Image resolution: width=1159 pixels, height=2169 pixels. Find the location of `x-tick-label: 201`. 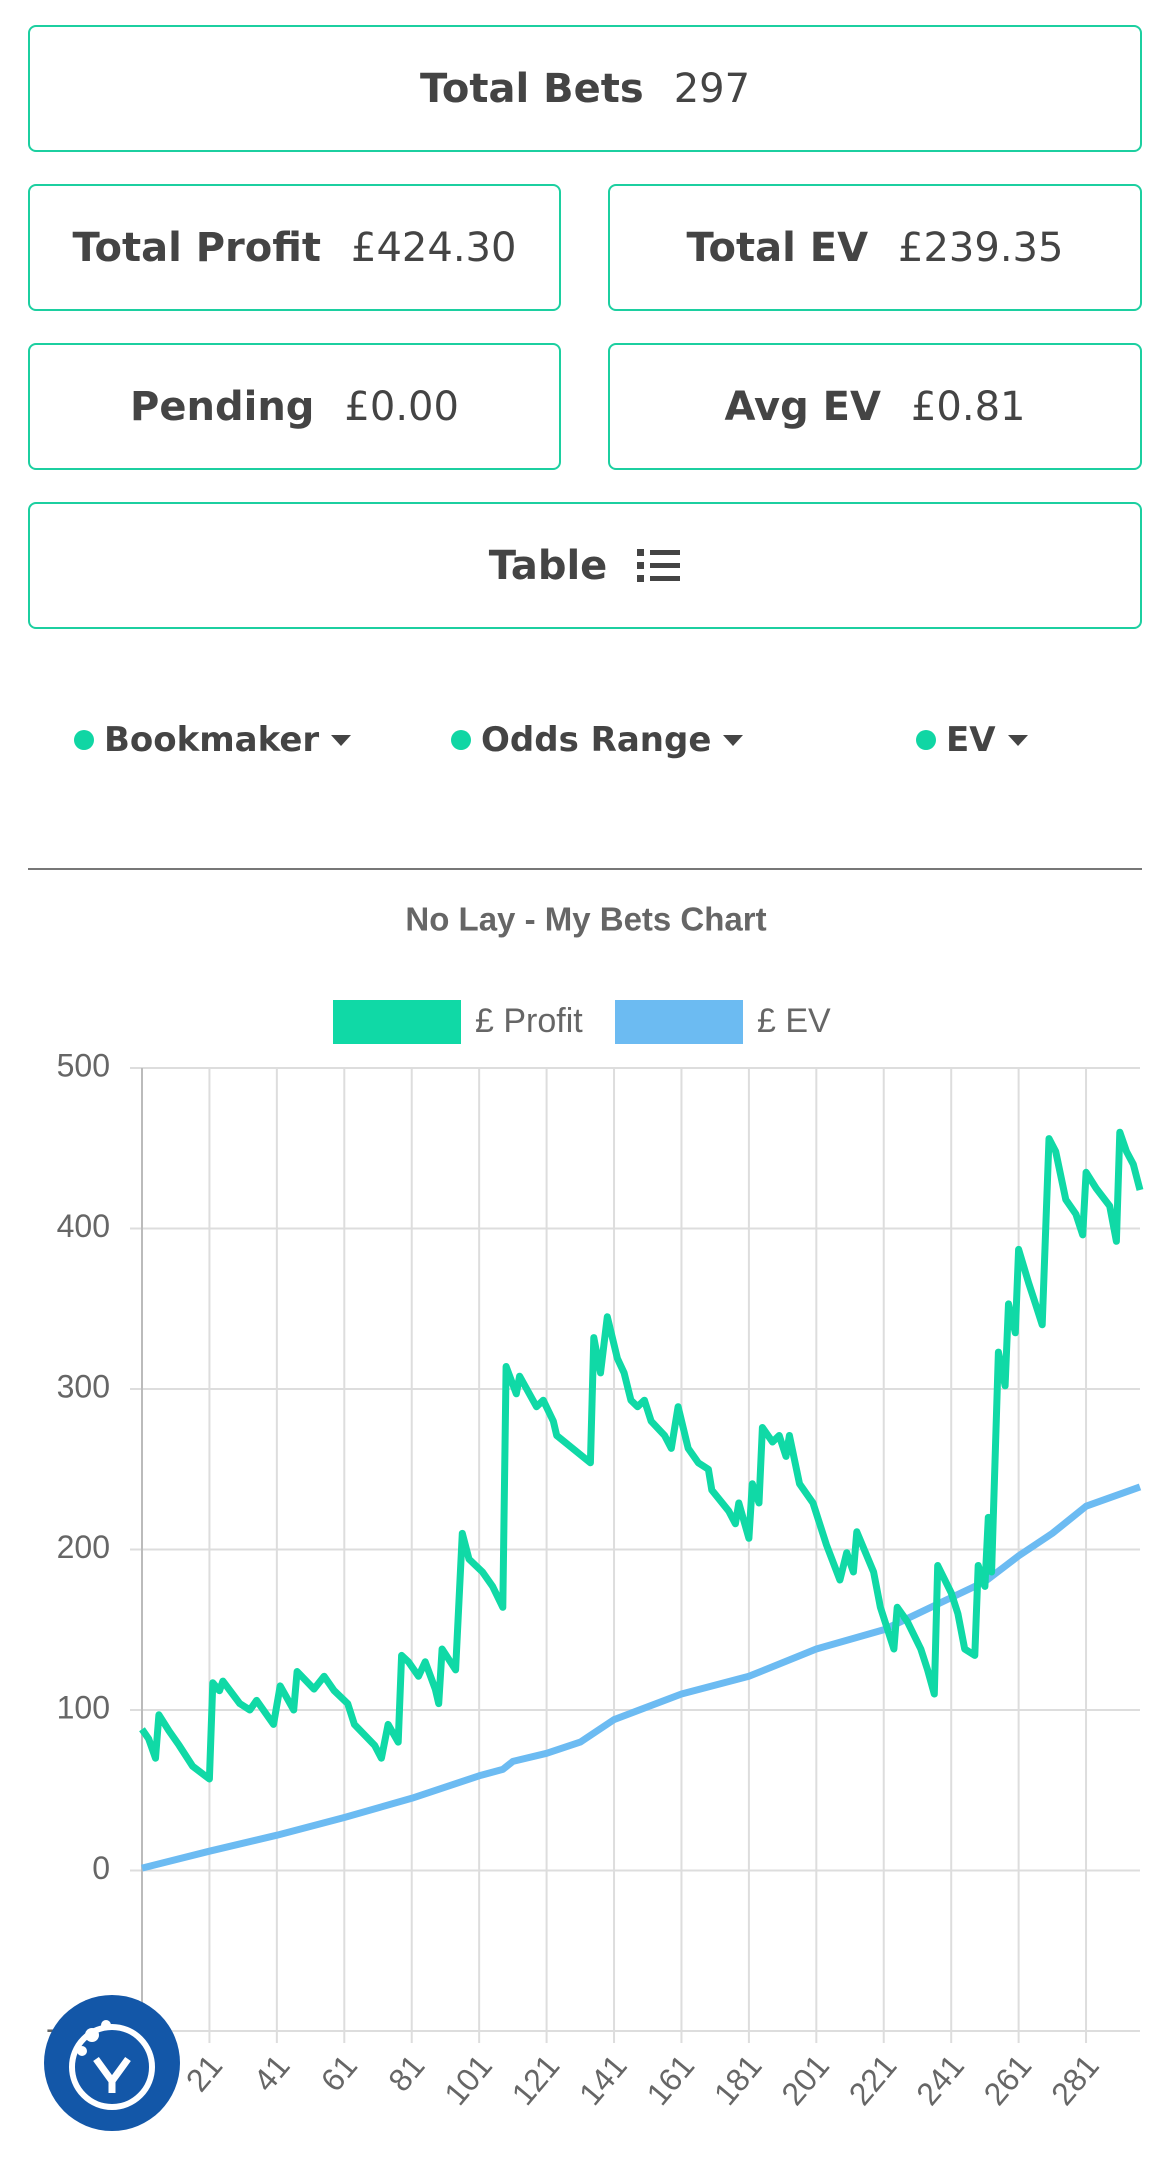

x-tick-label: 201 is located at coordinates (805, 2080).